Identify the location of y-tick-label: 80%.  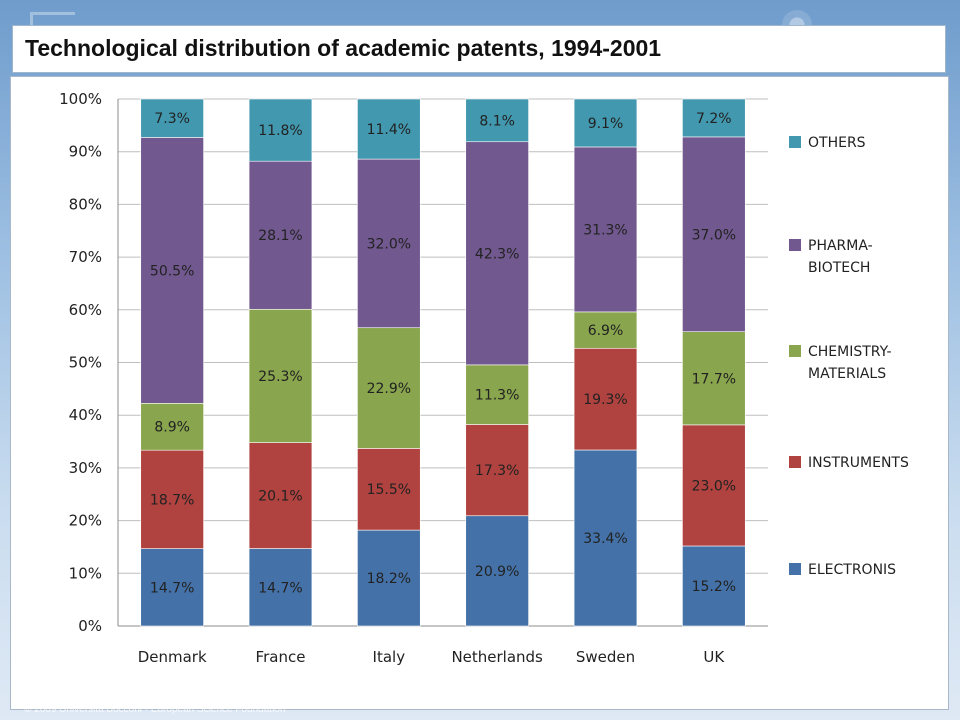
(85, 204).